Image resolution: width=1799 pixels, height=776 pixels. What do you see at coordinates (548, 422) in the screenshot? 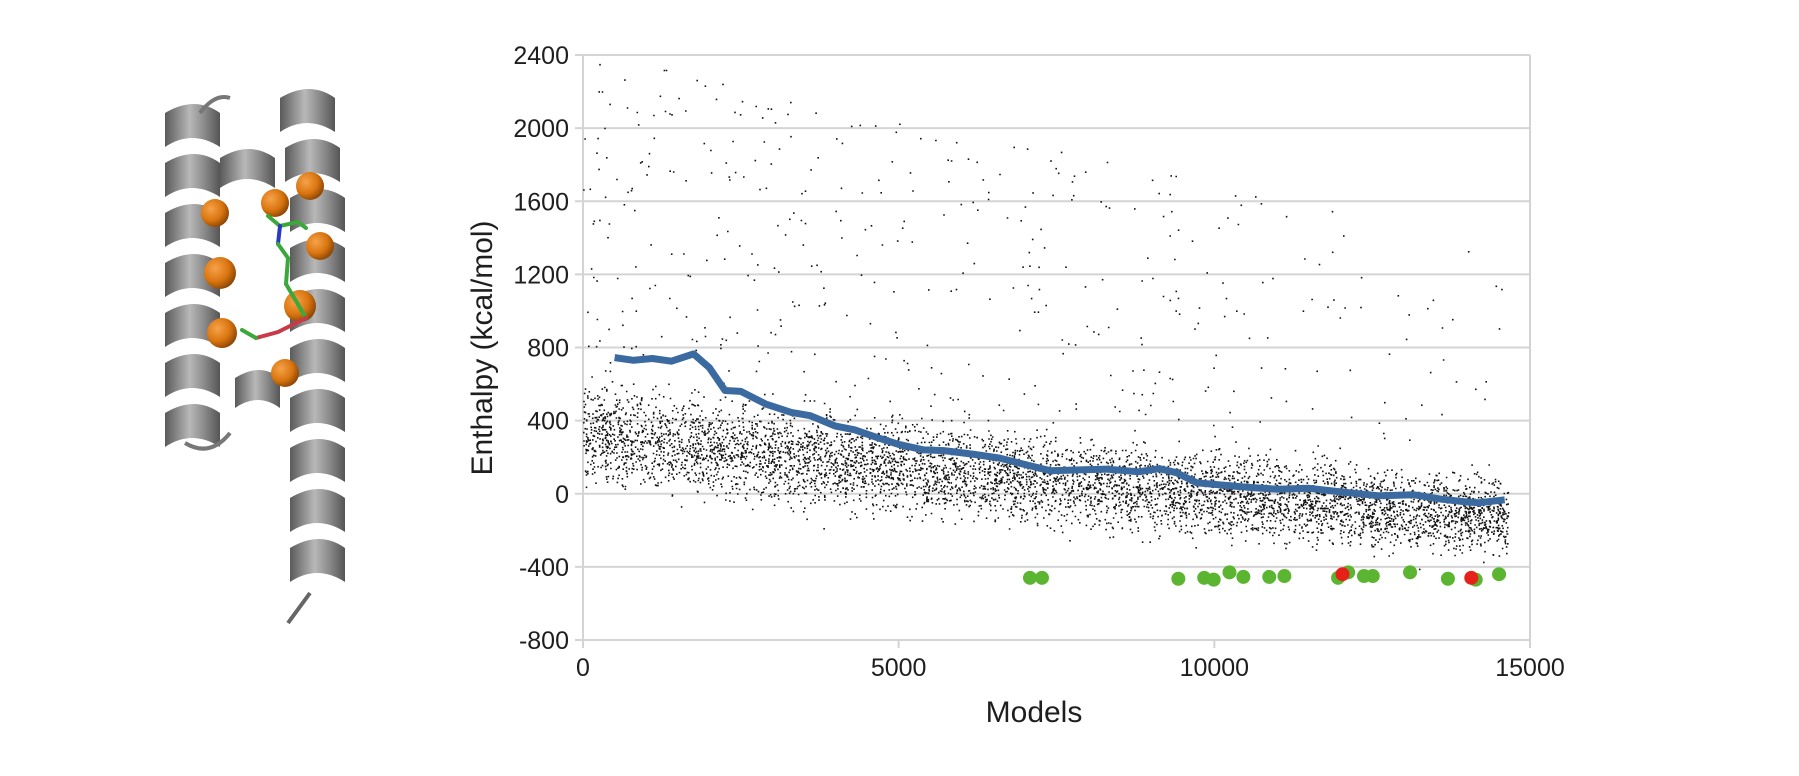
I see `y-tick-label: 400` at bounding box center [548, 422].